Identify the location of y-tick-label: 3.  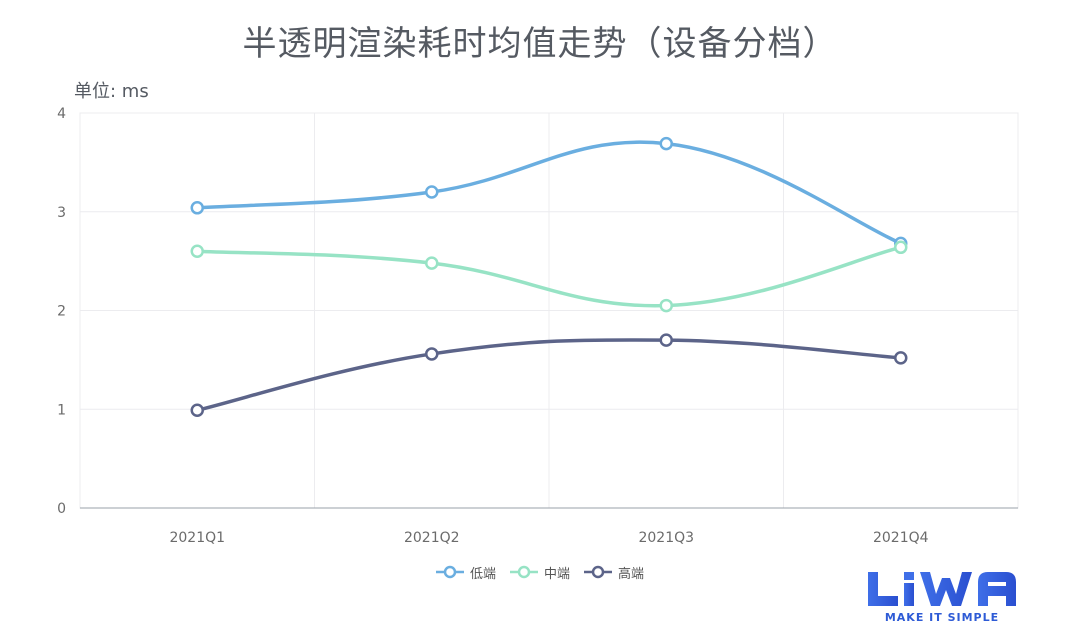
(61, 213).